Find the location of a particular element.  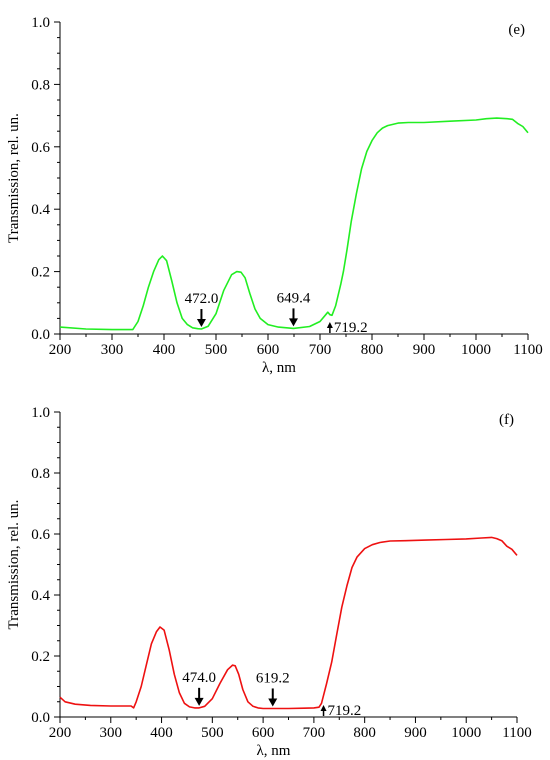

annotation-label: 649.4 is located at coordinates (294, 298).